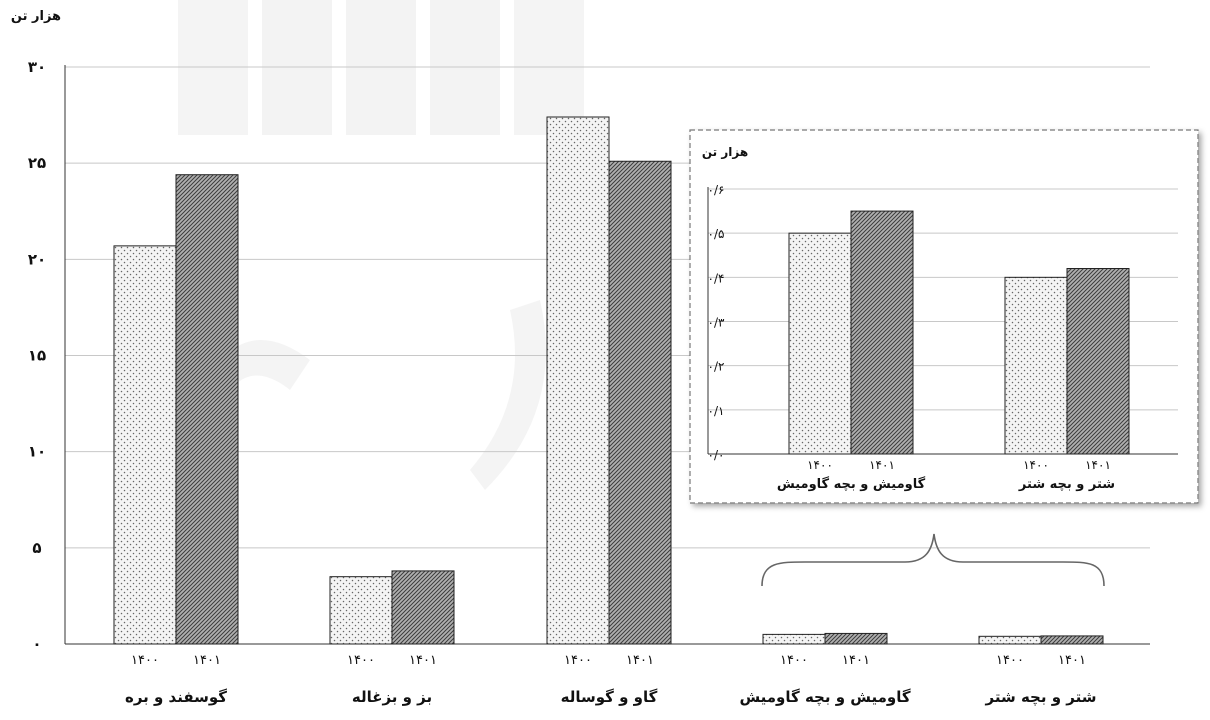 This screenshot has width=1210, height=720. What do you see at coordinates (1066, 484) in the screenshot?
I see `inset-category-label: شتر و بچه شتر` at bounding box center [1066, 484].